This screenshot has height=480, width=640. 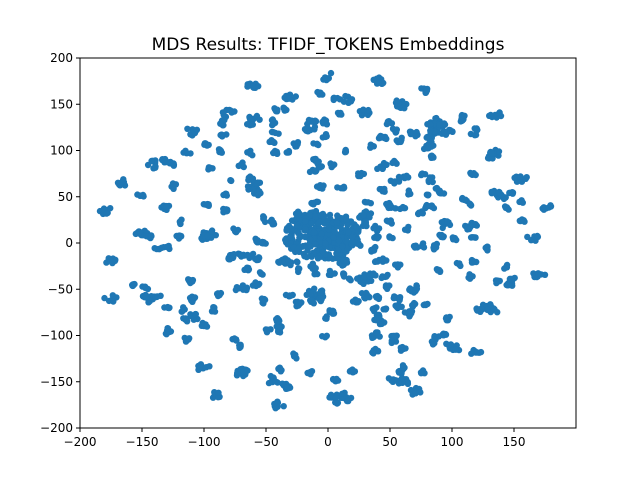 I want to click on y-tick-label: 50, so click(x=65, y=197).